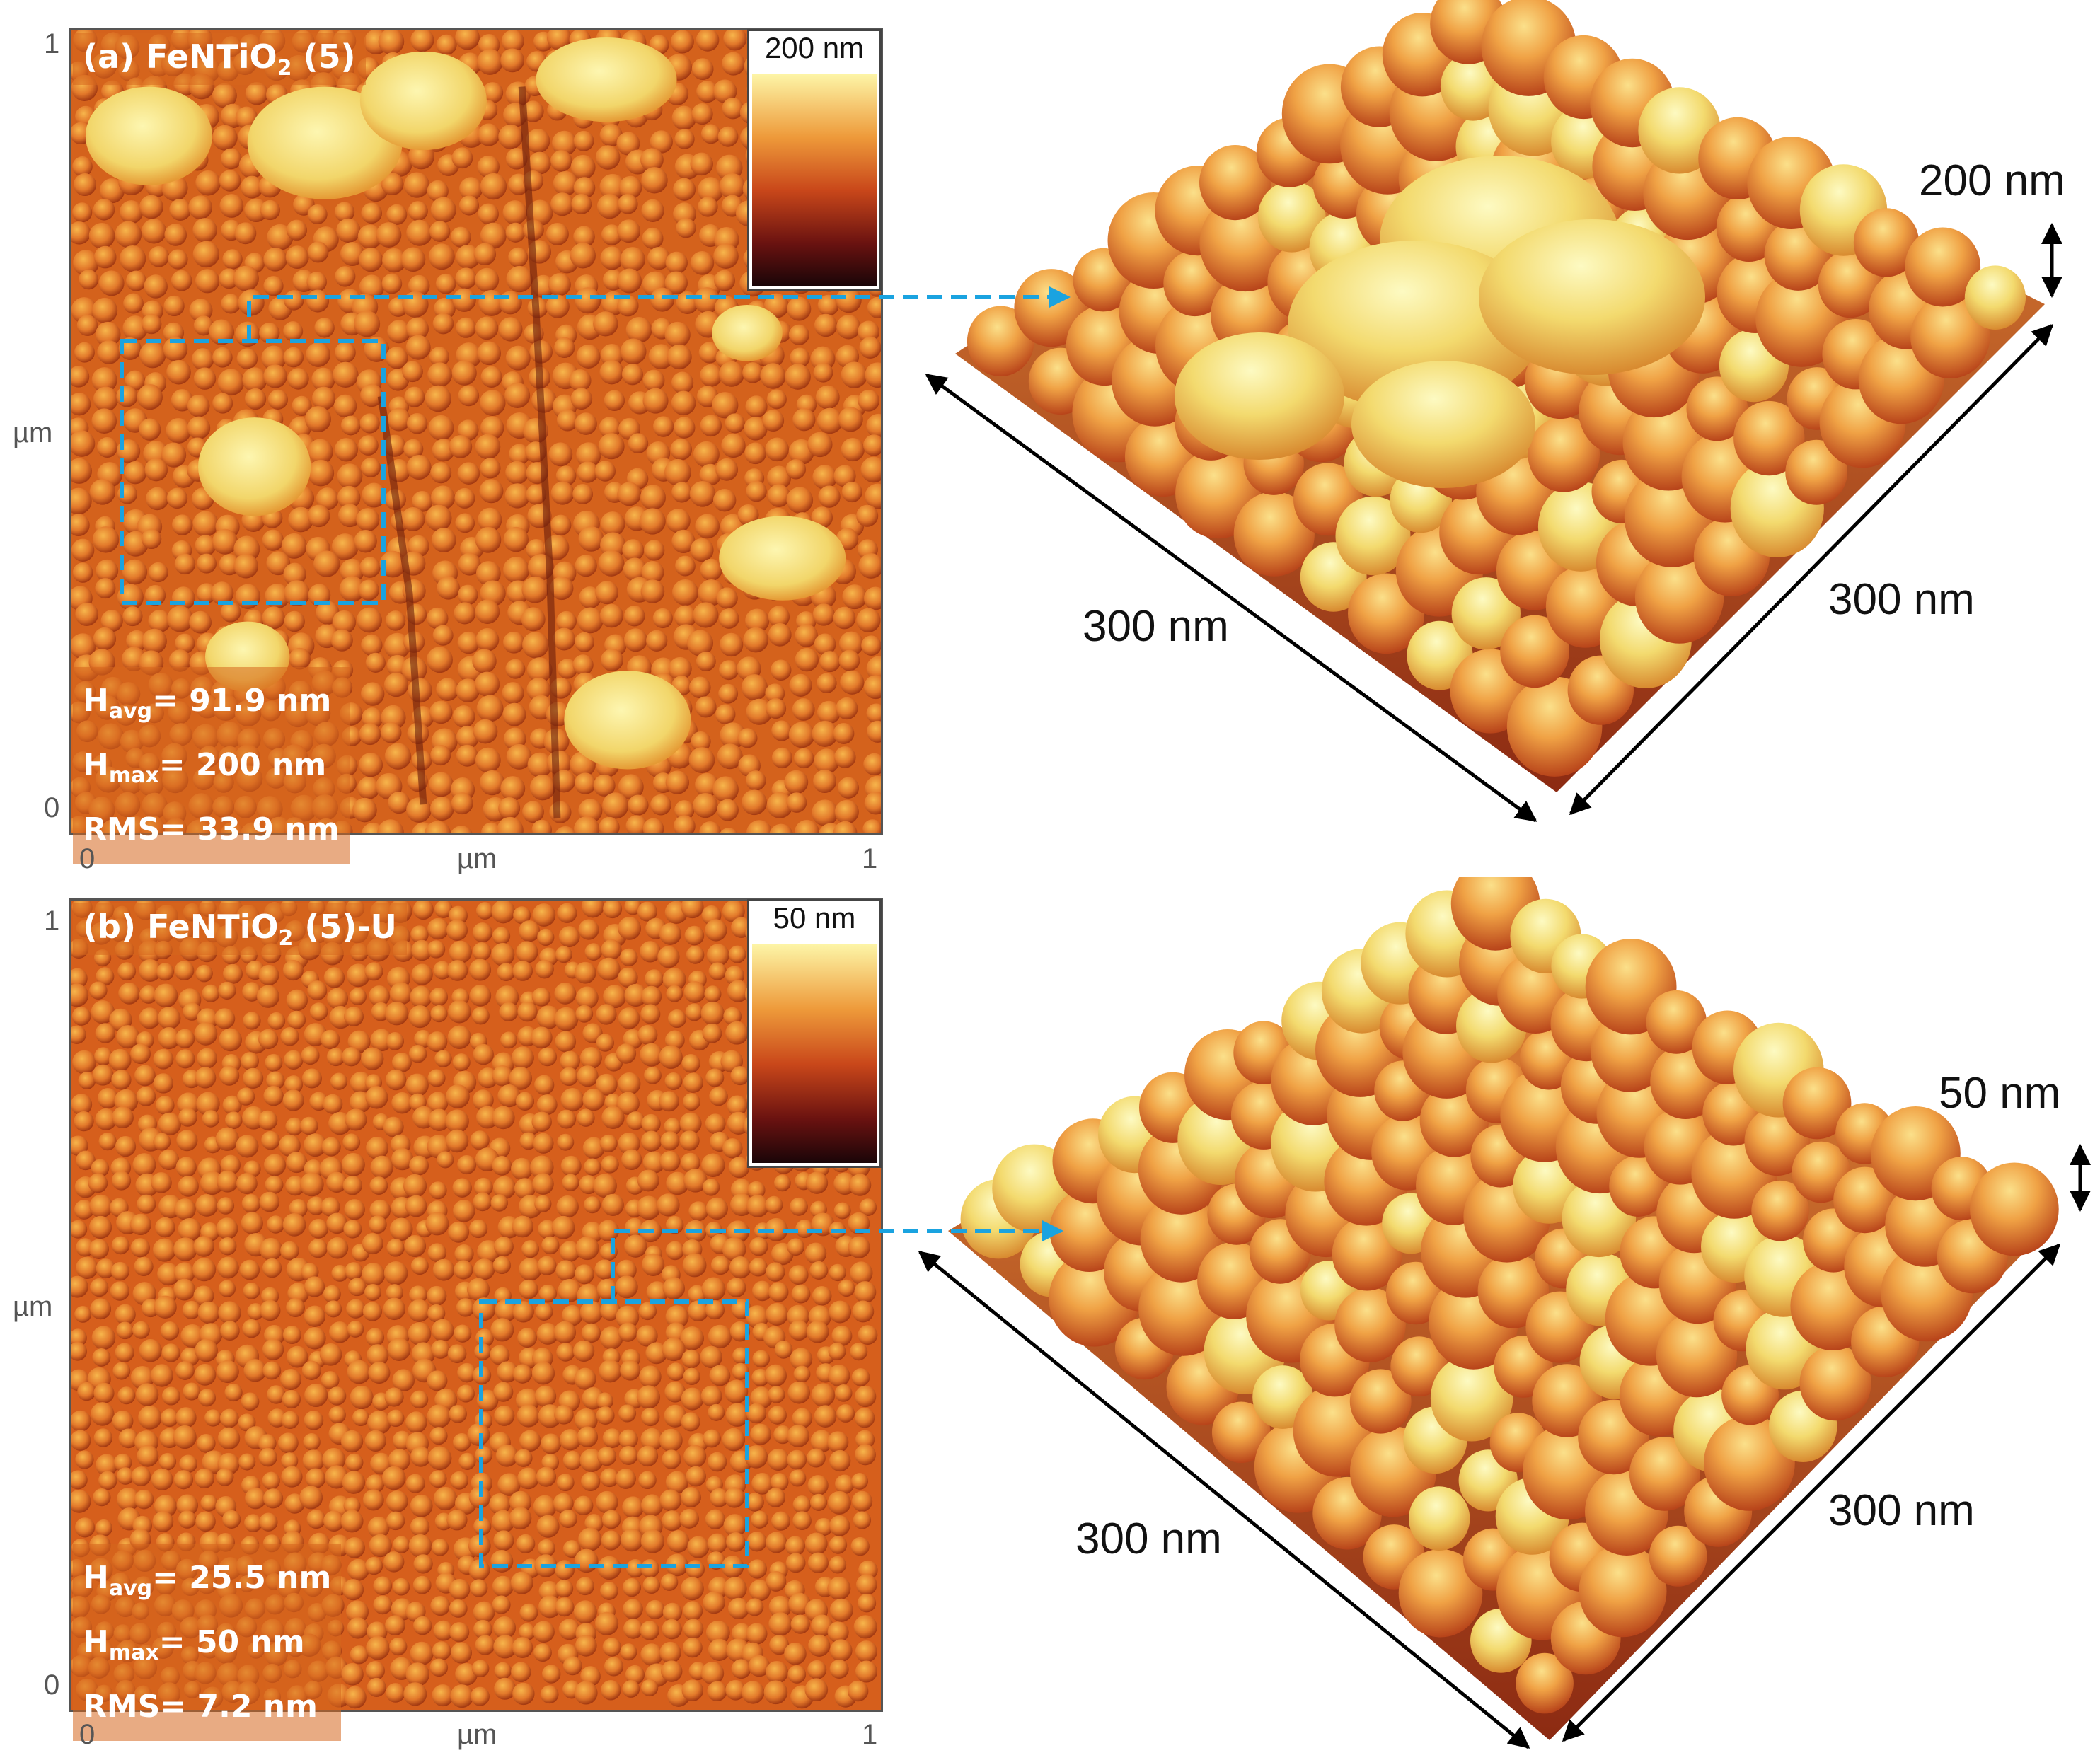 Image resolution: width=2100 pixels, height=1760 pixels. Describe the element at coordinates (814, 180) in the screenshot. I see `colorbar-gradient-a` at that location.